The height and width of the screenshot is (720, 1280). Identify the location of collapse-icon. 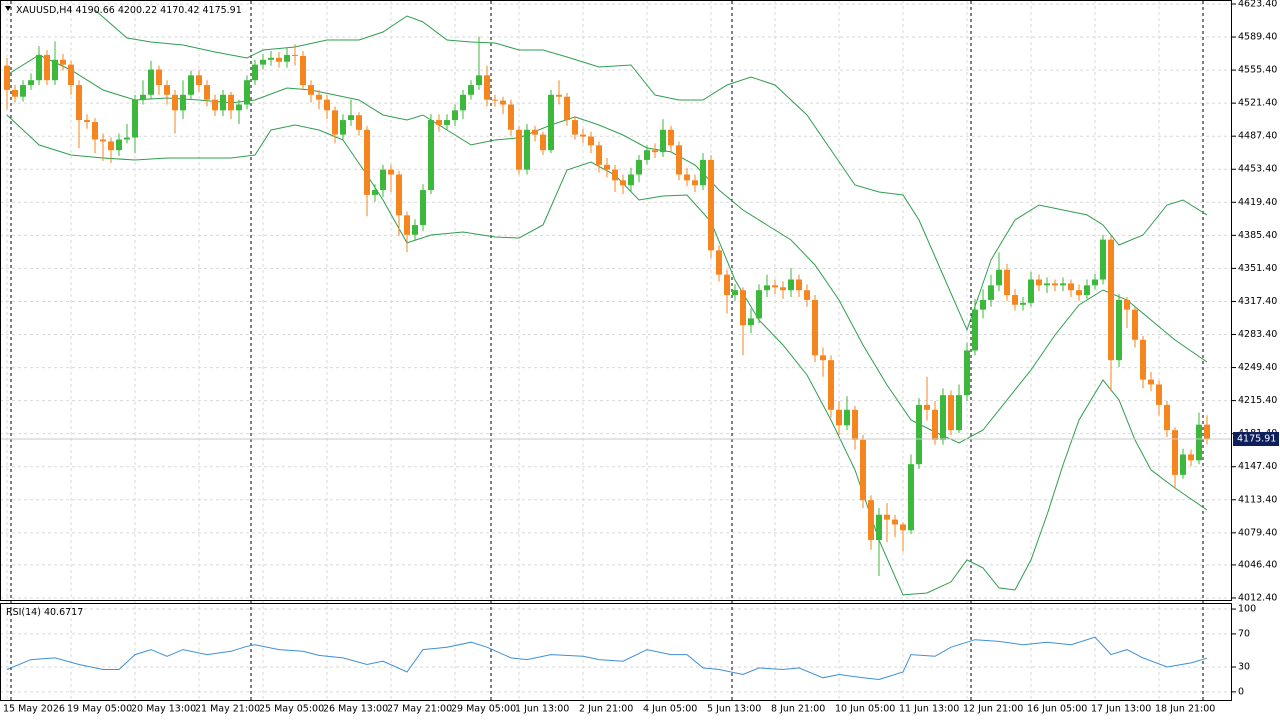
(8, 8).